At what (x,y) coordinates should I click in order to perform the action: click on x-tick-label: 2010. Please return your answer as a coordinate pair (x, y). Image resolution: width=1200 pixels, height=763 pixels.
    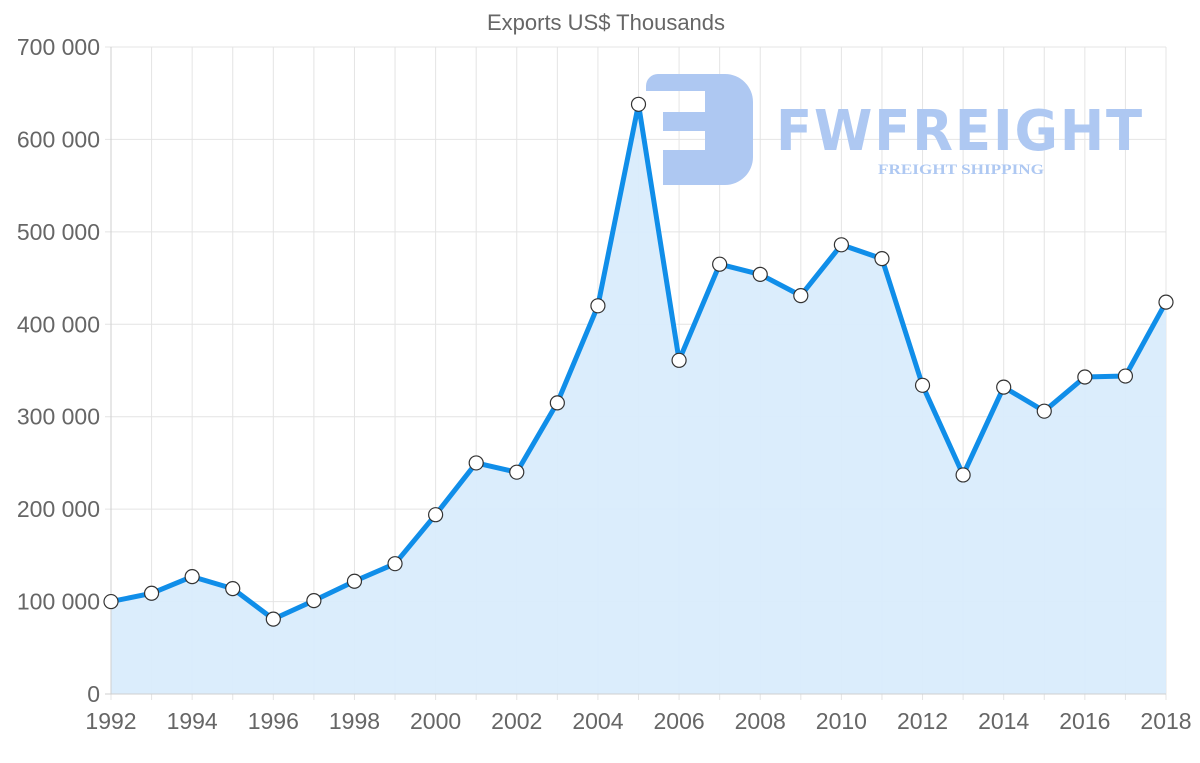
    Looking at the image, I should click on (841, 721).